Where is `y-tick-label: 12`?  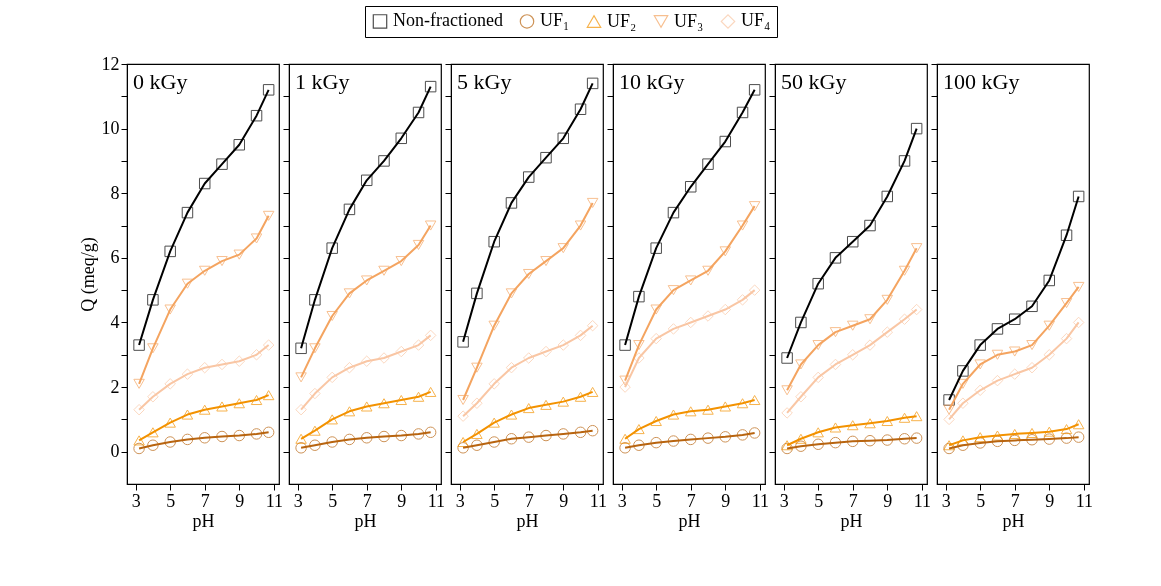
y-tick-label: 12 is located at coordinates (110, 63).